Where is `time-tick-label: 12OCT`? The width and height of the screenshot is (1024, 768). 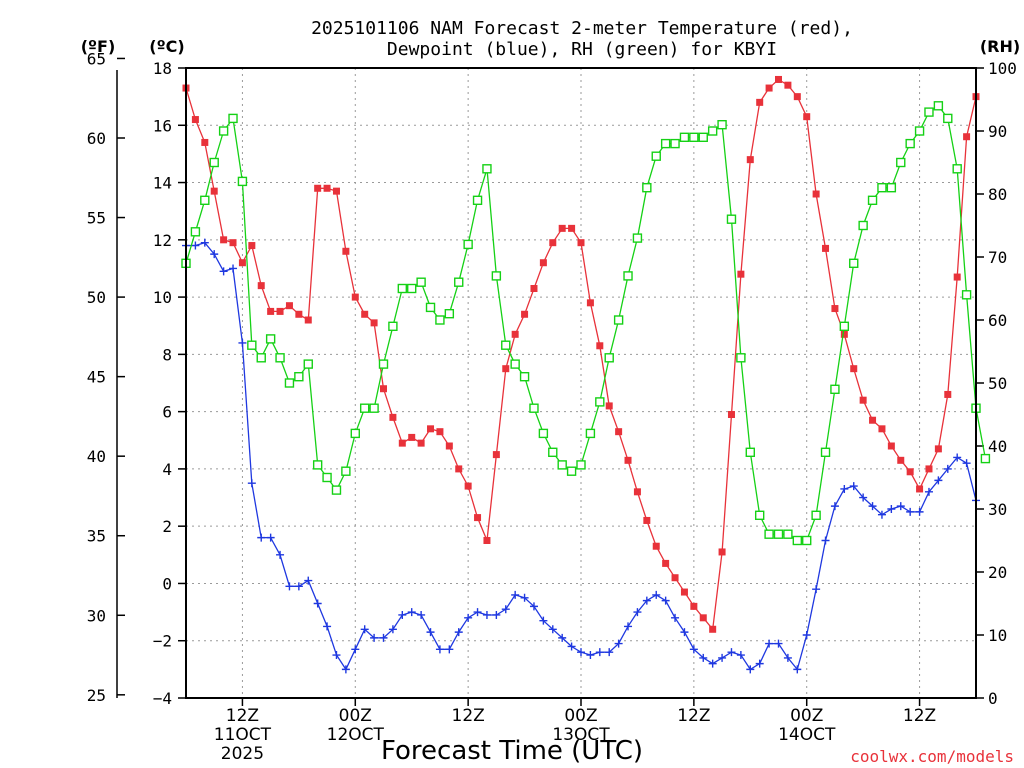 time-tick-label: 12OCT is located at coordinates (356, 735).